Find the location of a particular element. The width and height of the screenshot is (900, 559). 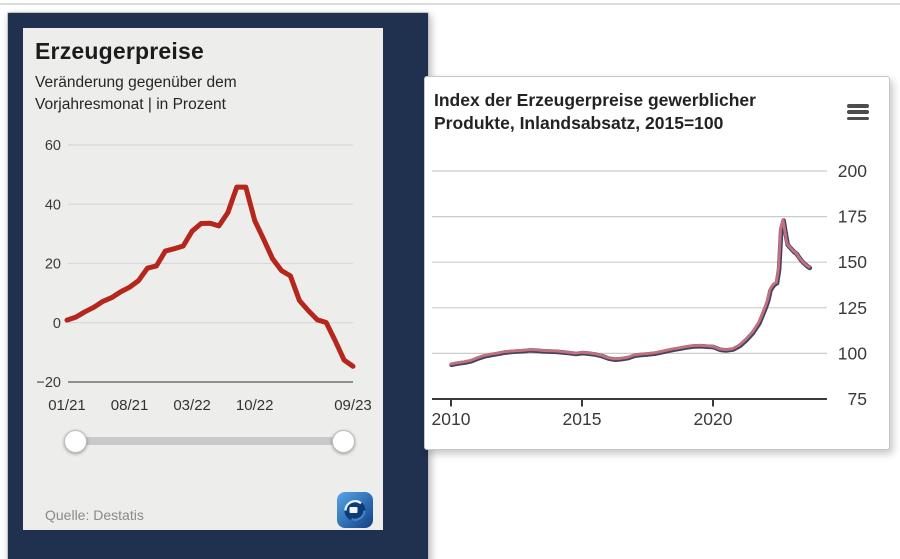

left-chart-subtitle-line2: Vorjahresmonat | in Prozent is located at coordinates (130, 104).